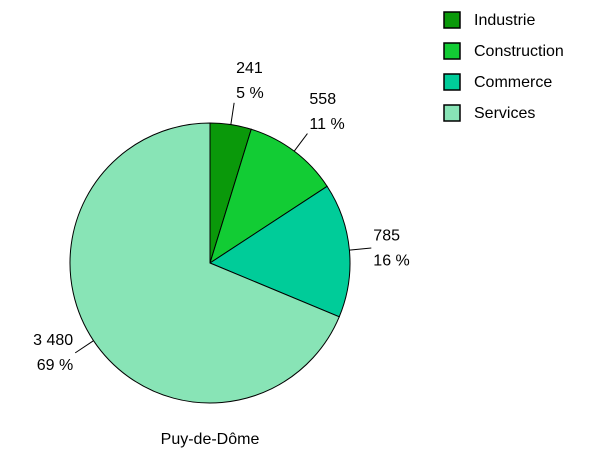 This screenshot has height=450, width=596. What do you see at coordinates (279, 251) in the screenshot?
I see `pie-slice` at bounding box center [279, 251].